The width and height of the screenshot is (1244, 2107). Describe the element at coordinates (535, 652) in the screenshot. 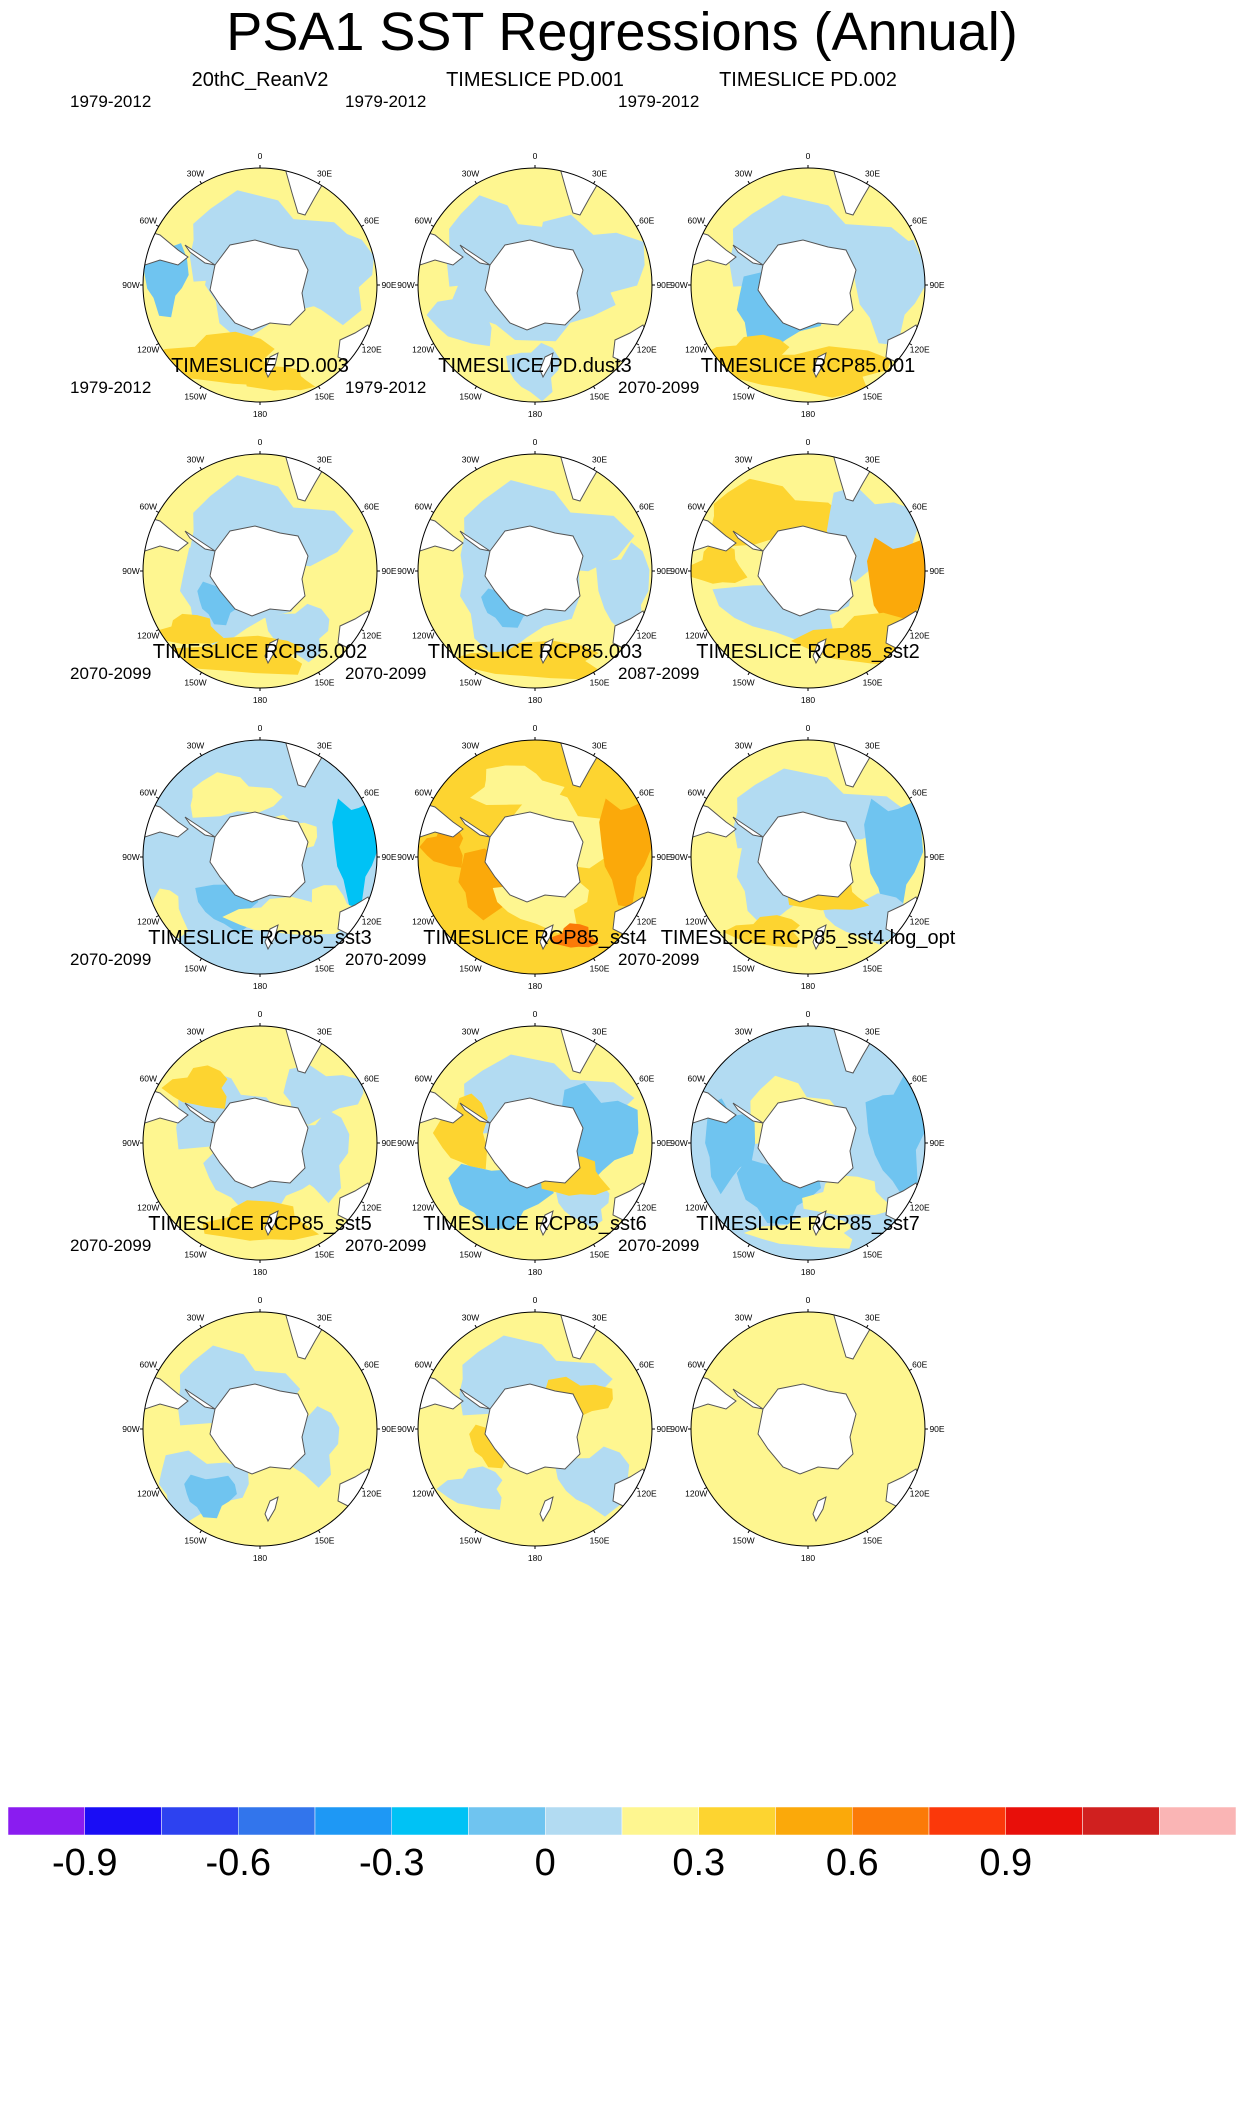

I see `panel-title: TIMESLICE RCP85.003` at that location.